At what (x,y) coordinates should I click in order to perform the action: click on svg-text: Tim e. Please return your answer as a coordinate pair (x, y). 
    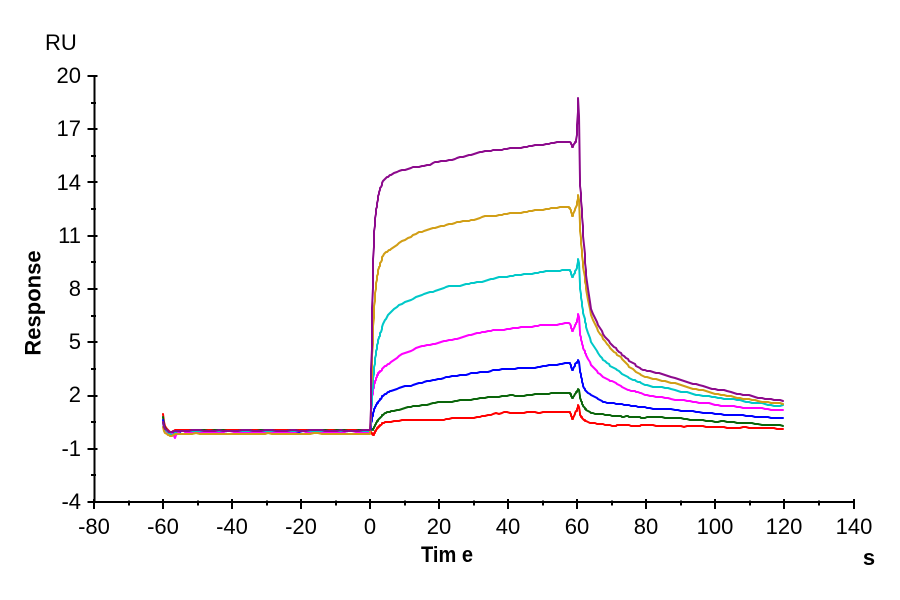
    Looking at the image, I should click on (447, 554).